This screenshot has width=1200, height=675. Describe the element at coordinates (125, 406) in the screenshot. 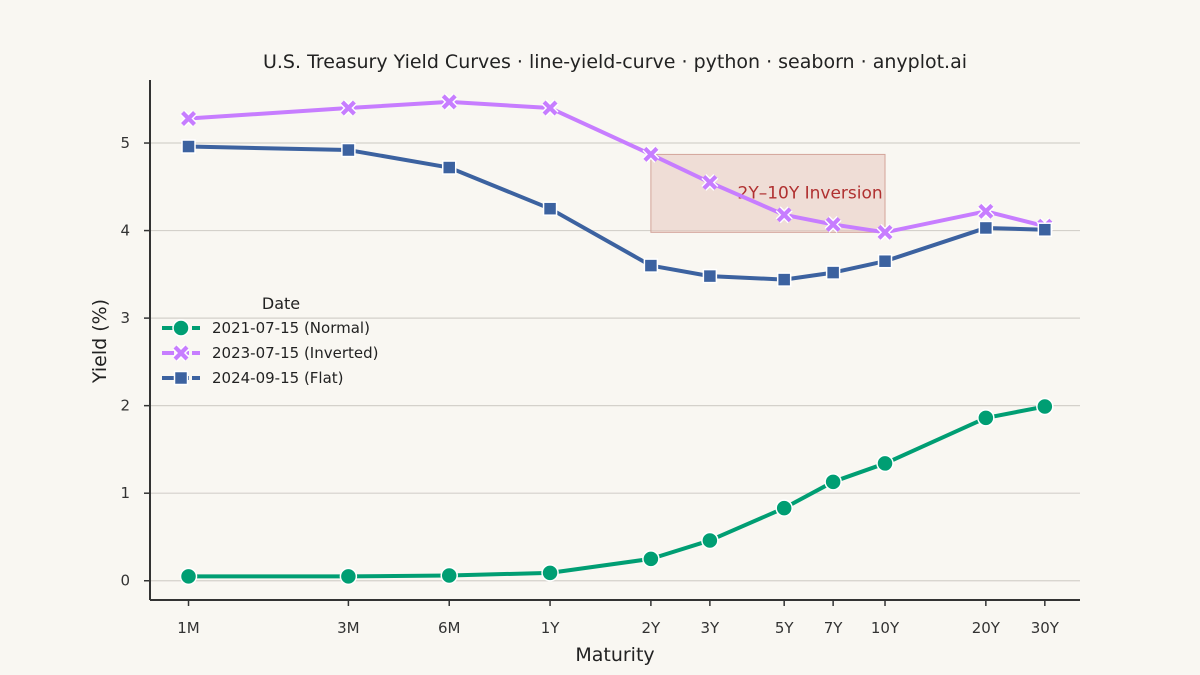

I see `y-tick-label: 2` at that location.